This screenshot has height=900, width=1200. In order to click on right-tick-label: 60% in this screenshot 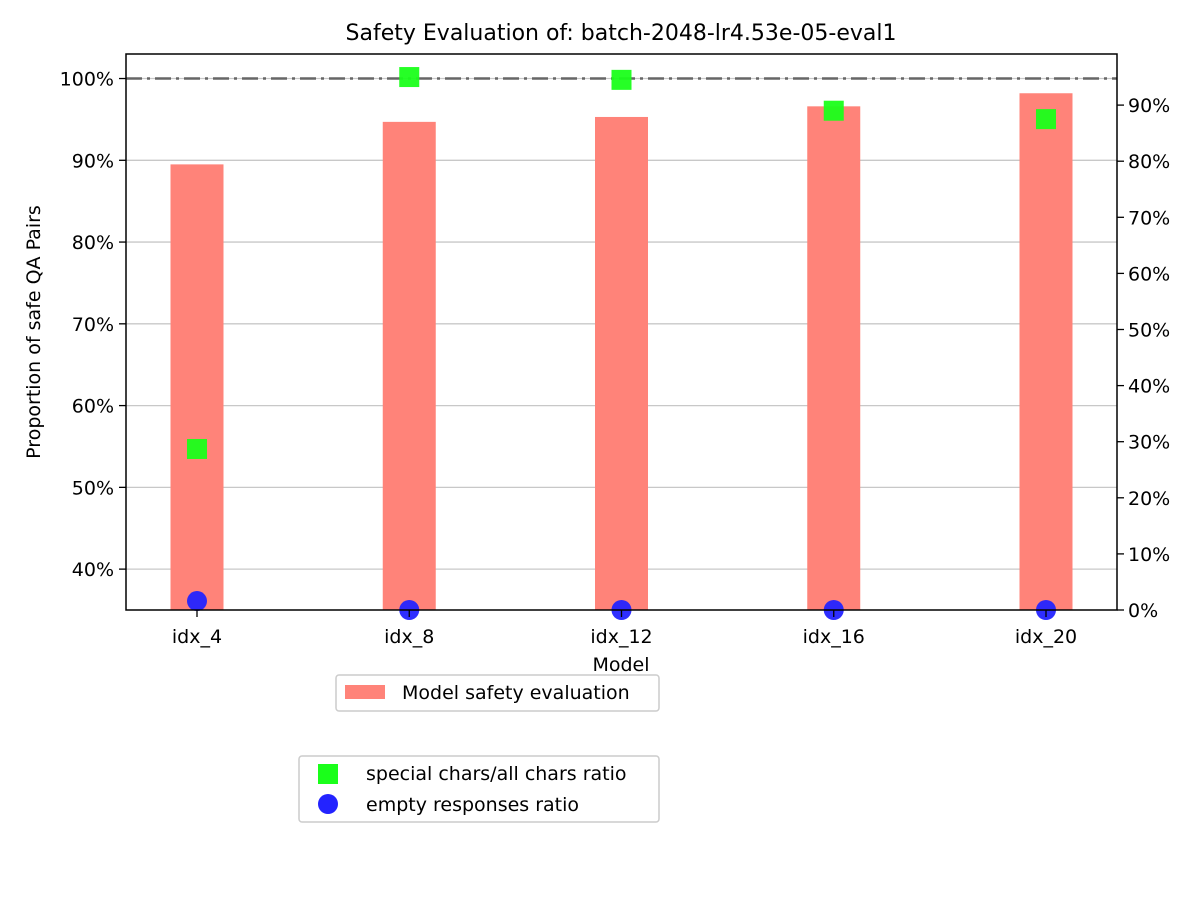, I will do `click(1149, 274)`.